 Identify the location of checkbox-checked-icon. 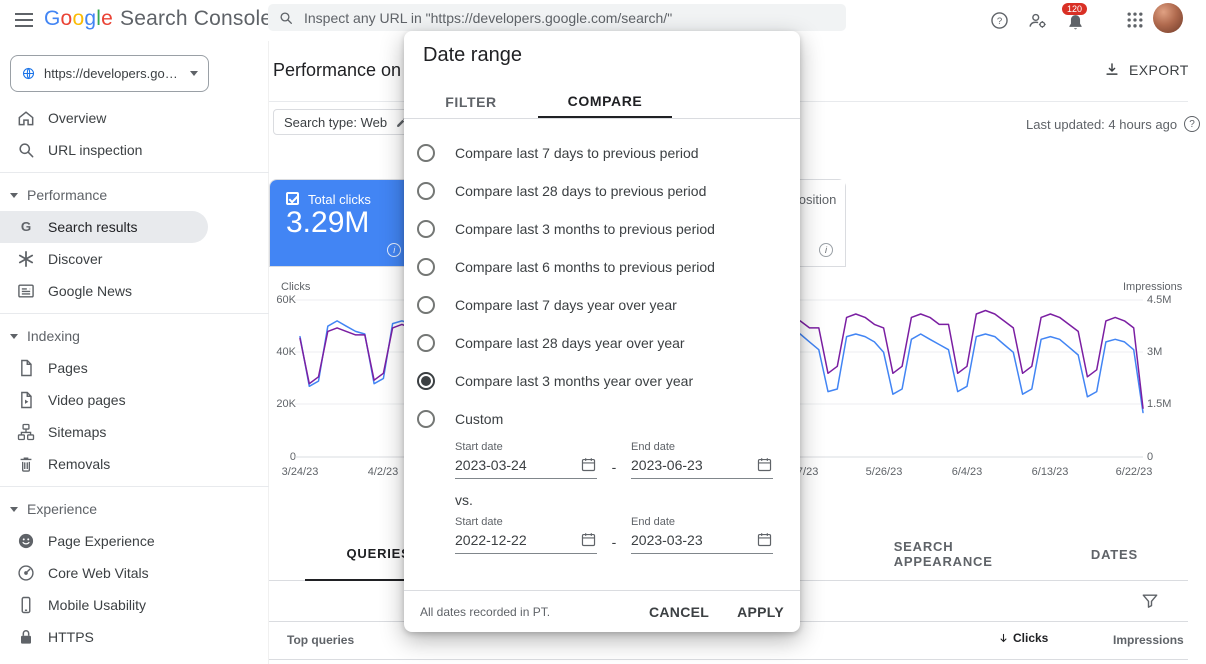
(292, 198).